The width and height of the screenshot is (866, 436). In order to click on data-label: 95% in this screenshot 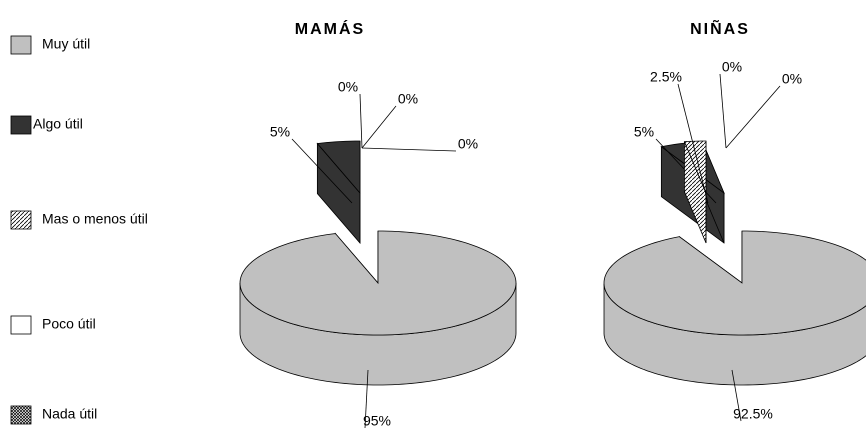, I will do `click(377, 421)`.